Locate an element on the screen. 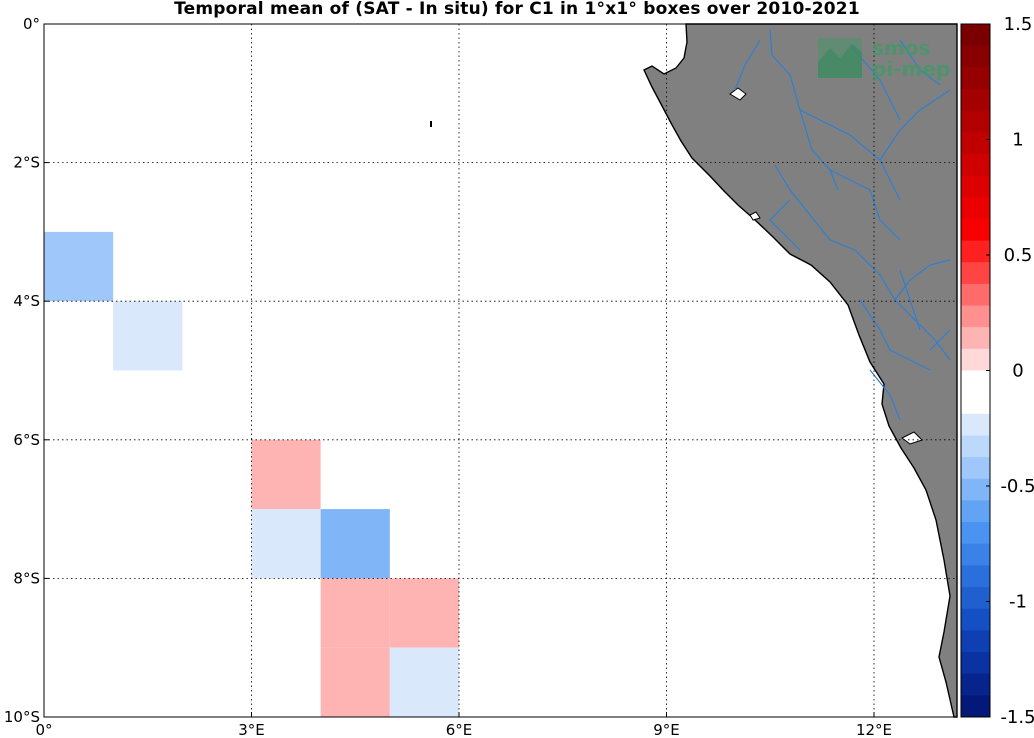  colorbar-tick-label: -0.5 is located at coordinates (1017, 486).